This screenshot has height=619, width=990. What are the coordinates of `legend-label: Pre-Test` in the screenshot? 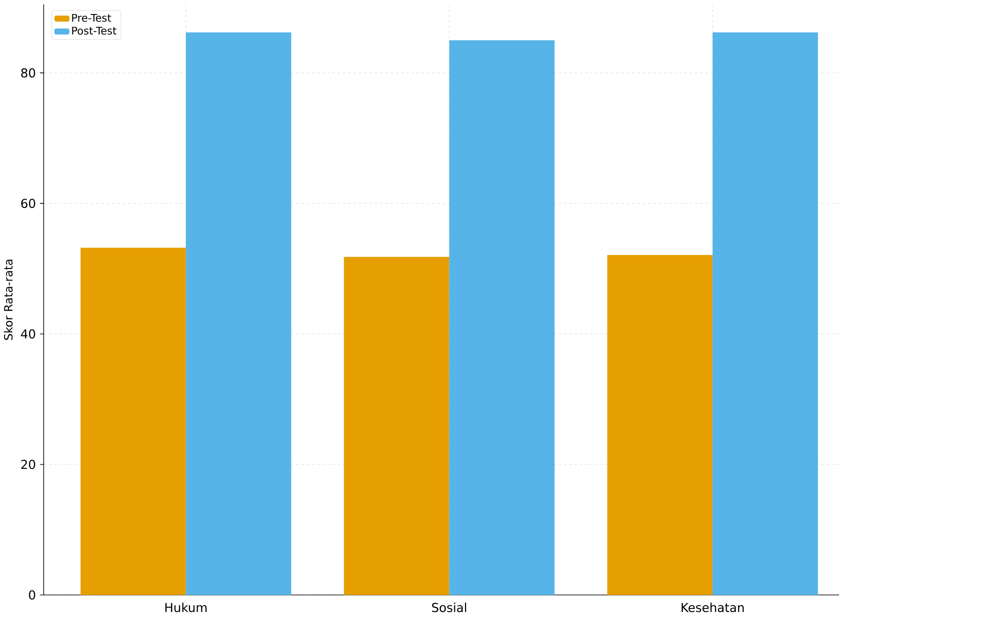 It's located at (92, 18).